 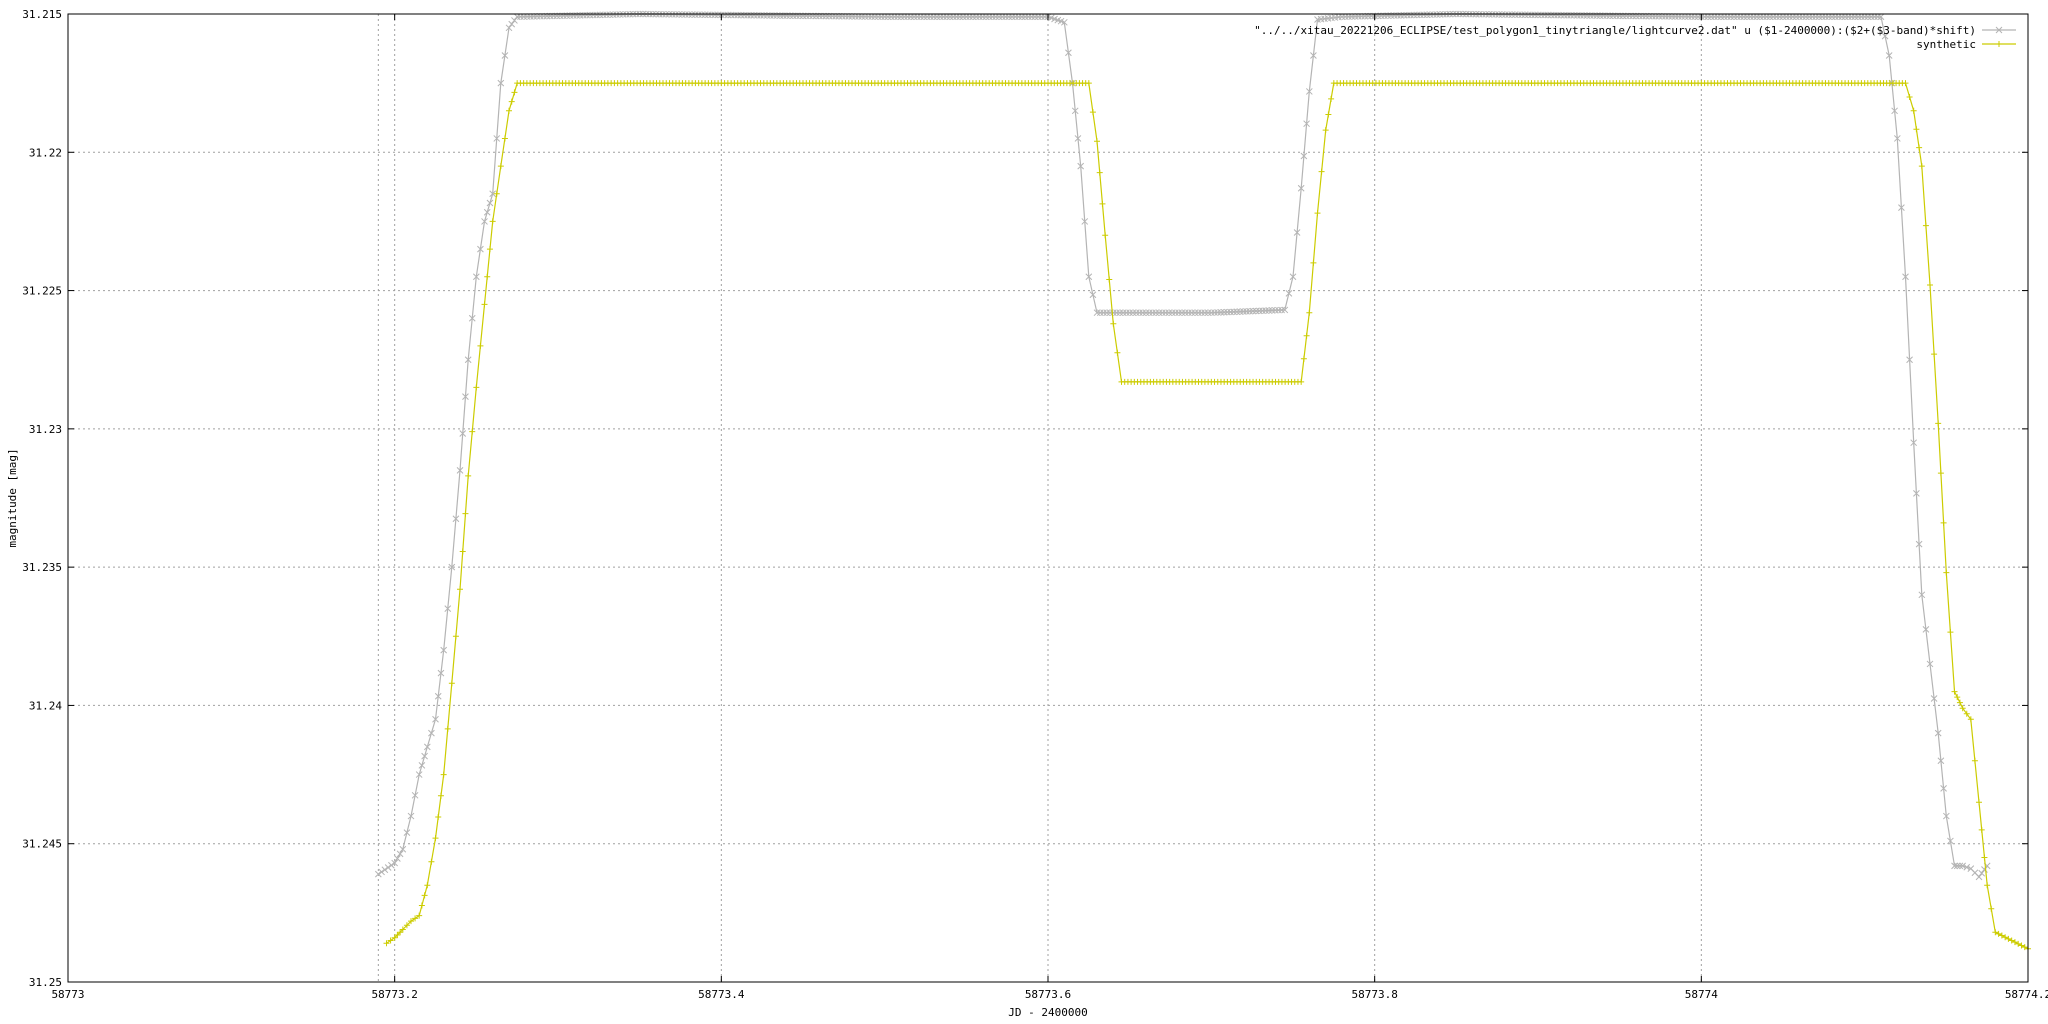 What do you see at coordinates (1946, 44) in the screenshot?
I see `legend-label: synthetic` at bounding box center [1946, 44].